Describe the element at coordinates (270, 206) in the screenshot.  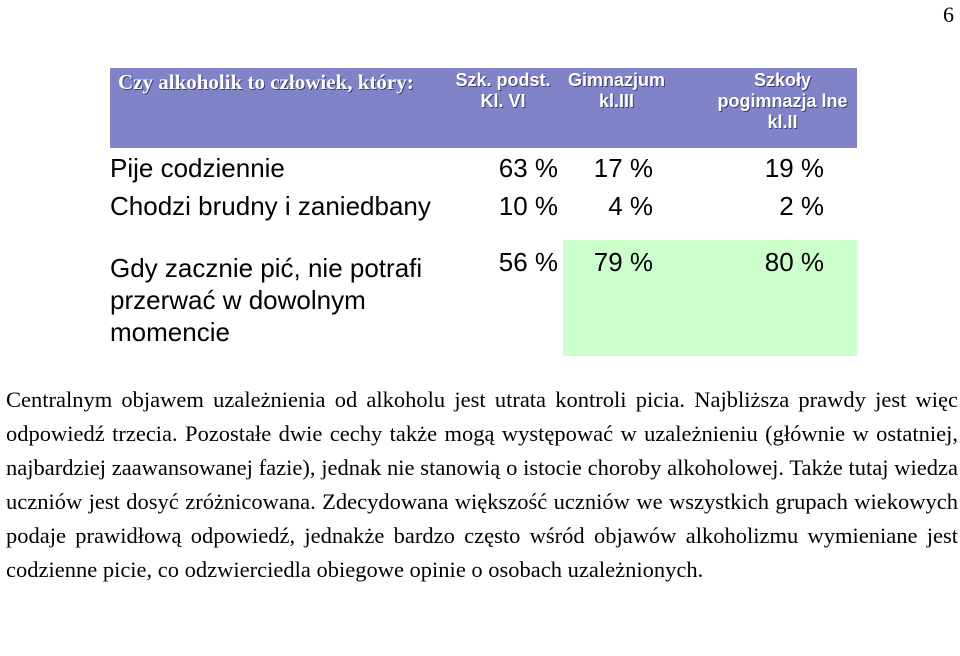
I see `row-label: Chodzi brudny i zaniedbany` at that location.